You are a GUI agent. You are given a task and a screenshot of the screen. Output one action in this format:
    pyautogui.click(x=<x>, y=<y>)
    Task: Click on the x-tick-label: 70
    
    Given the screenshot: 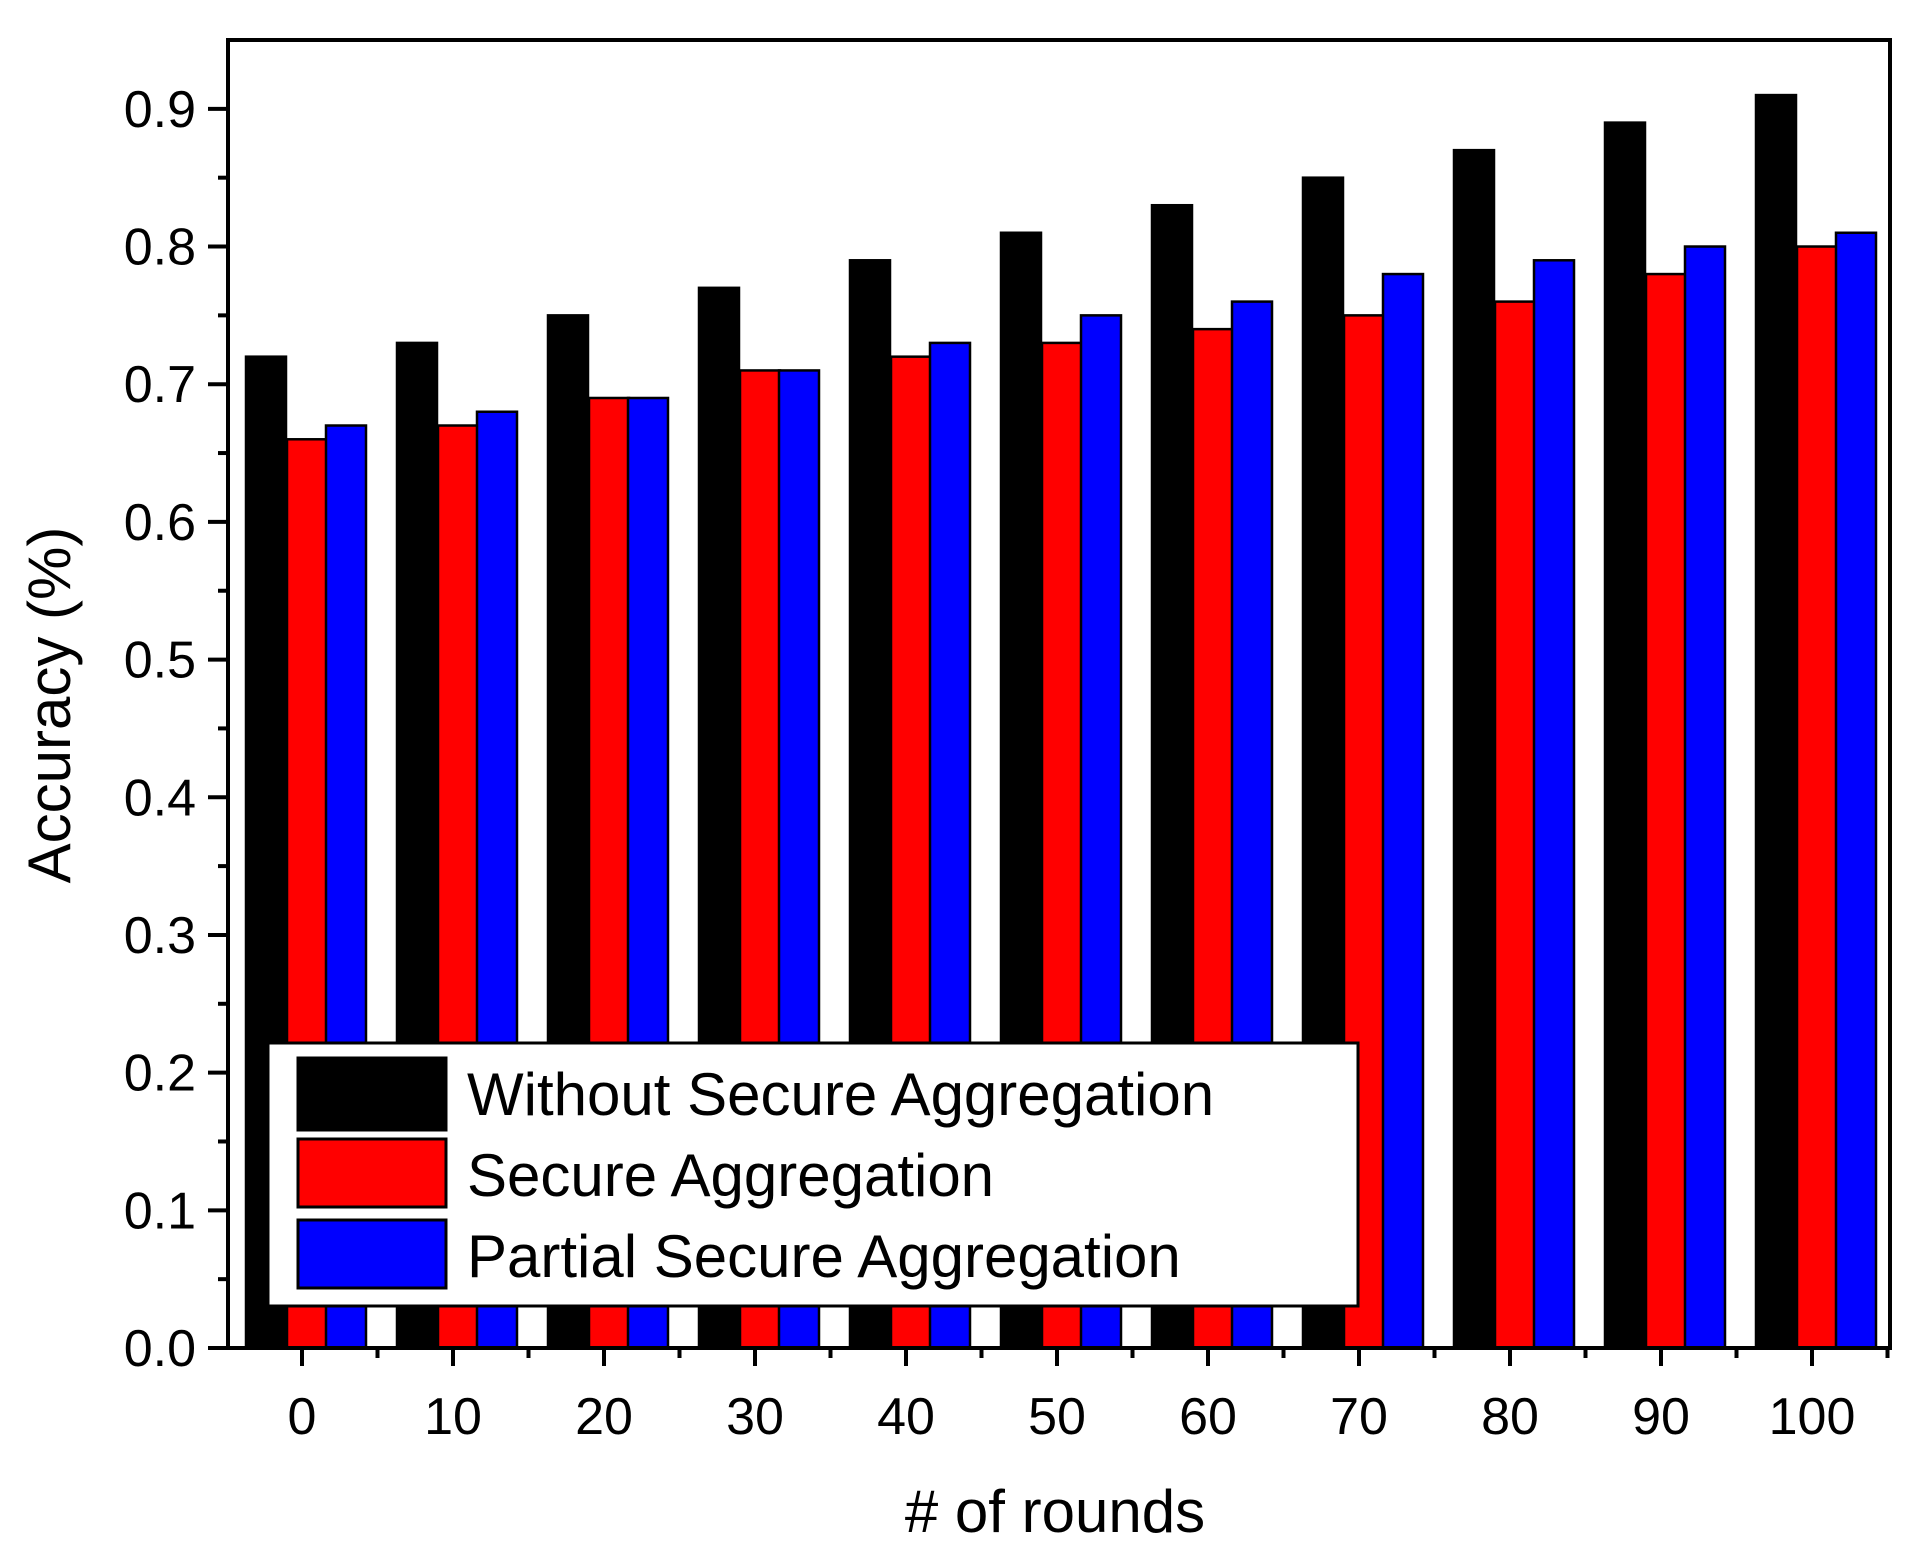 What is the action you would take?
    pyautogui.click(x=1359, y=1417)
    